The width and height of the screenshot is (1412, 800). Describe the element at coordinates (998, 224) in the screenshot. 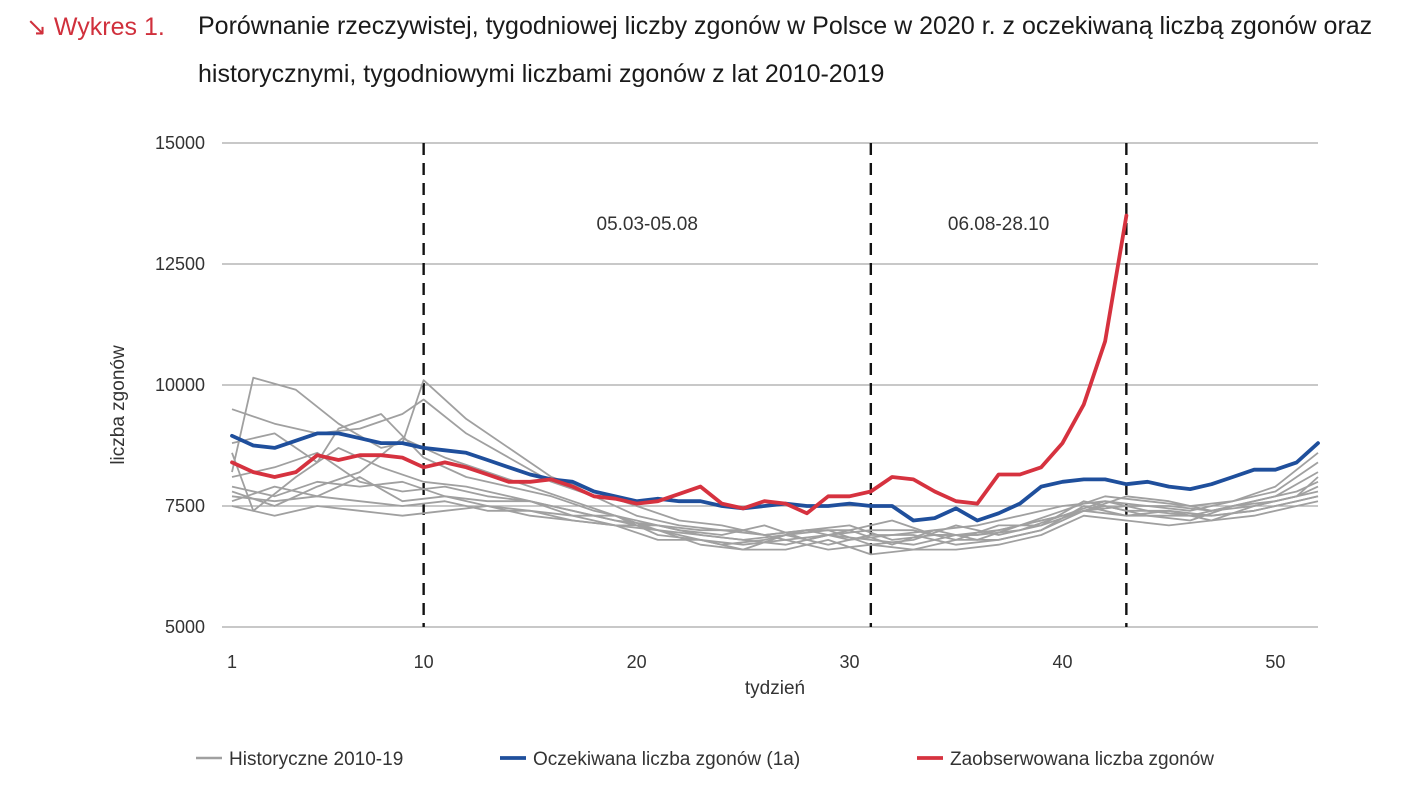

I see `period-label: 06.08-28.10` at that location.